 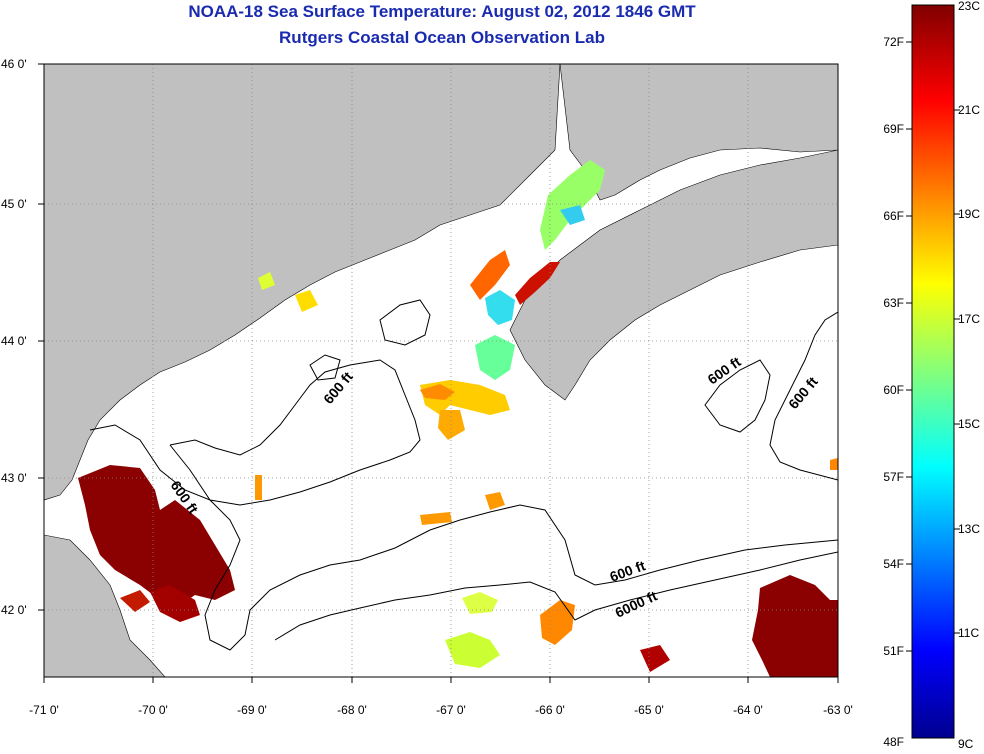 What do you see at coordinates (673, 275) in the screenshot?
I see `land-nova-scotia` at bounding box center [673, 275].